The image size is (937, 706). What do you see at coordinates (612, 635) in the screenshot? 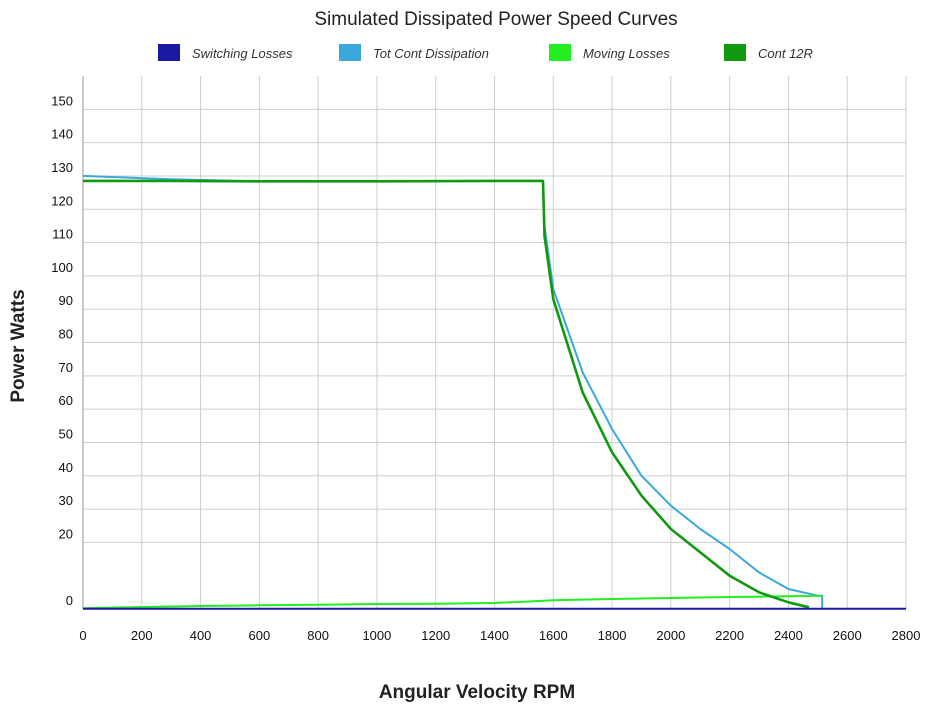
I see `x-tick-label: 1800` at bounding box center [612, 635].